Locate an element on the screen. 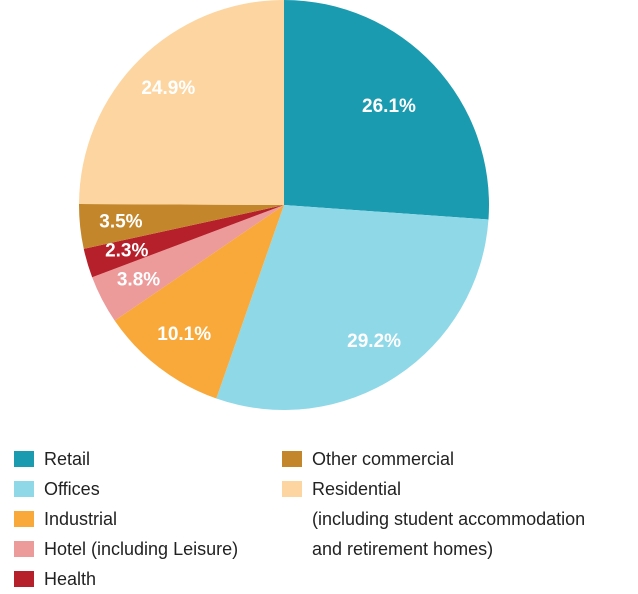  legend-item: Industrial is located at coordinates (65, 519).